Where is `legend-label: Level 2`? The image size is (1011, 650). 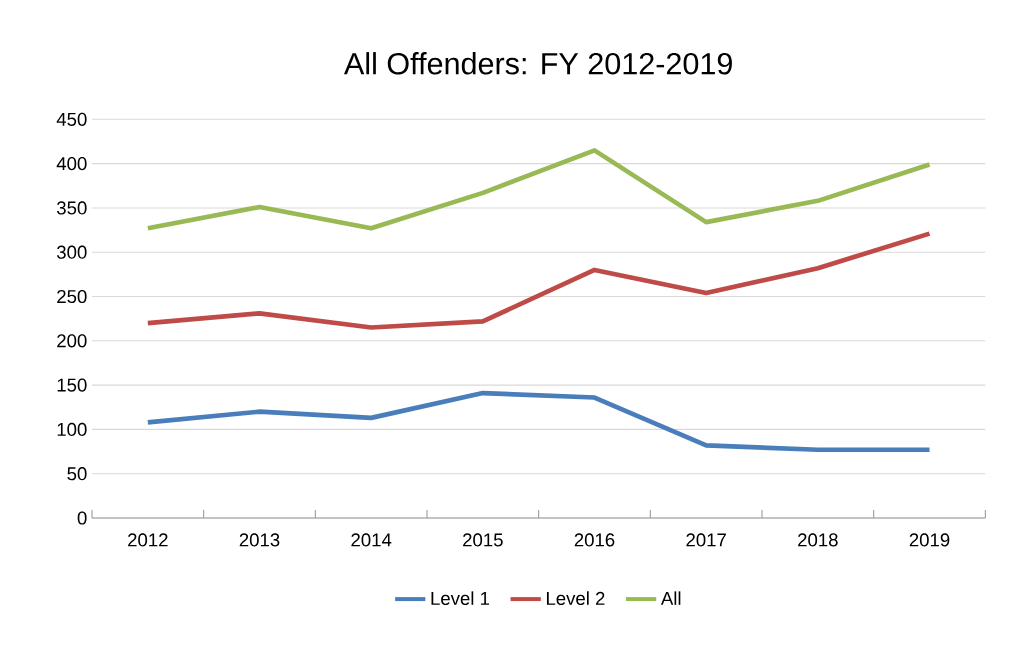
legend-label: Level 2 is located at coordinates (575, 598).